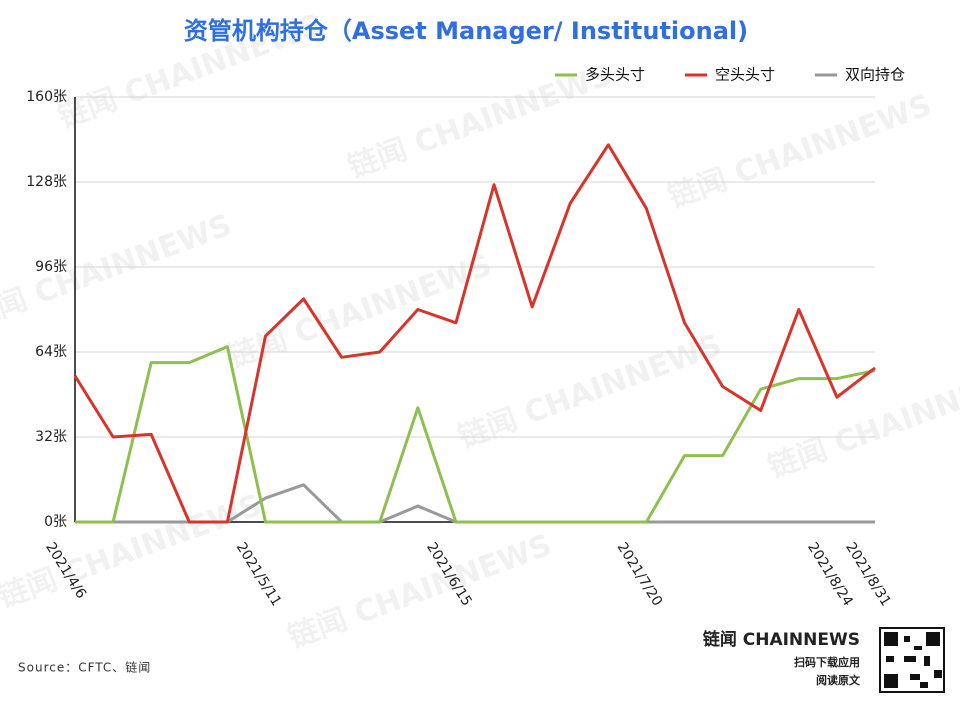 This screenshot has width=960, height=704. What do you see at coordinates (51, 352) in the screenshot?
I see `y-tick-label: 64张` at bounding box center [51, 352].